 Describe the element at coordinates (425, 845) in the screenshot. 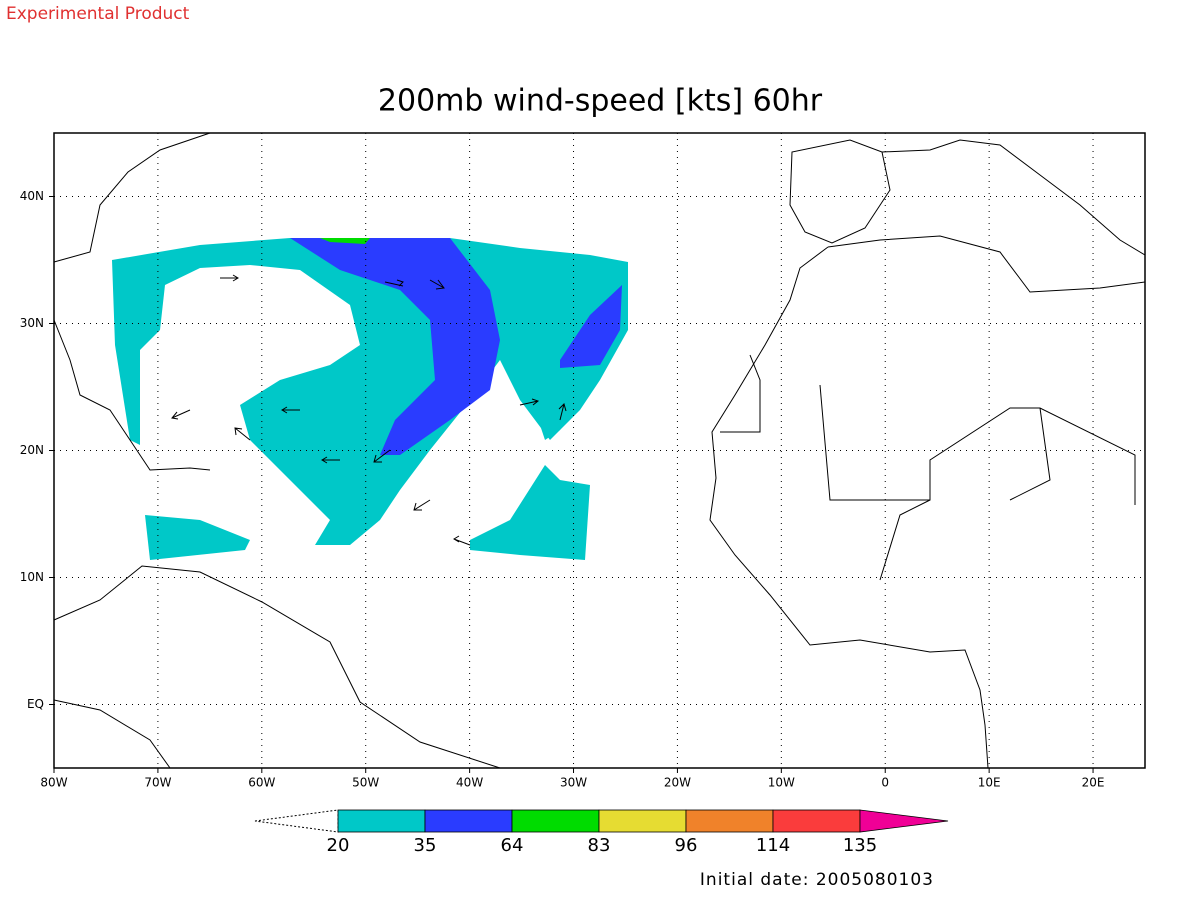

I see `colorbar-label: 35` at that location.